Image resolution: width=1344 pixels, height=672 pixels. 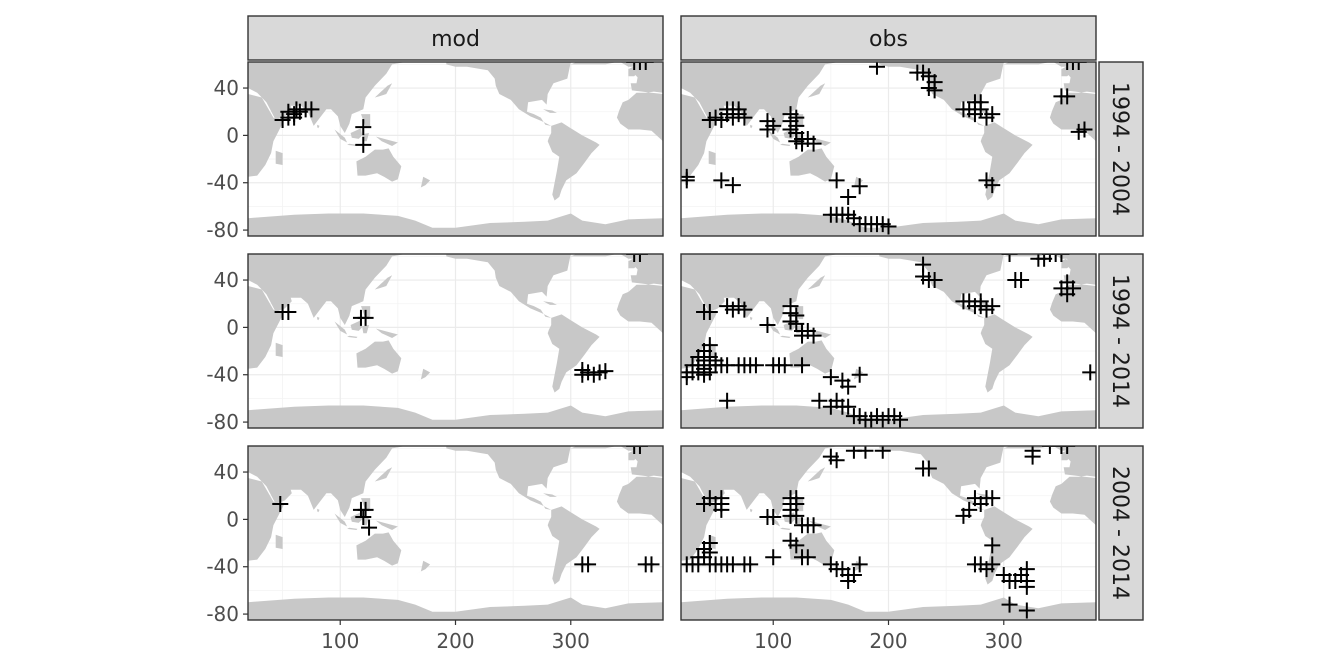 I want to click on strip-row-label: 2004 - 2014, so click(x=1119, y=533).